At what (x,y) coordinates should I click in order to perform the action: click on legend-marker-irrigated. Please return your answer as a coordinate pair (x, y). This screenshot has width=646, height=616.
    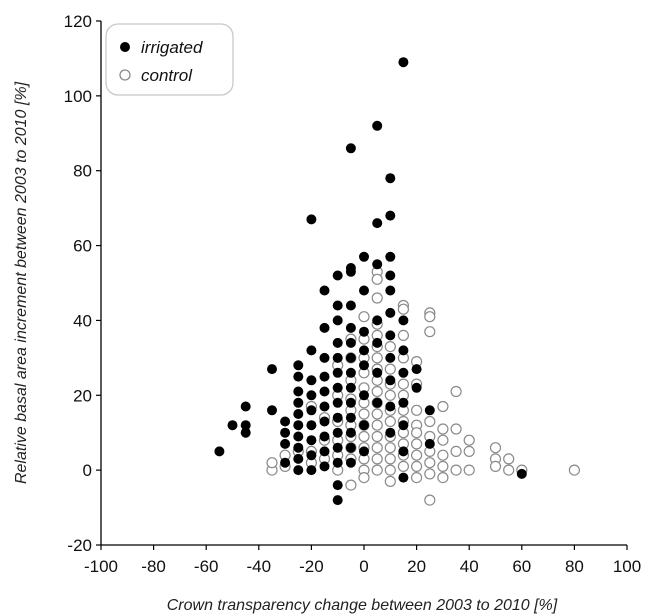
    Looking at the image, I should click on (125, 47).